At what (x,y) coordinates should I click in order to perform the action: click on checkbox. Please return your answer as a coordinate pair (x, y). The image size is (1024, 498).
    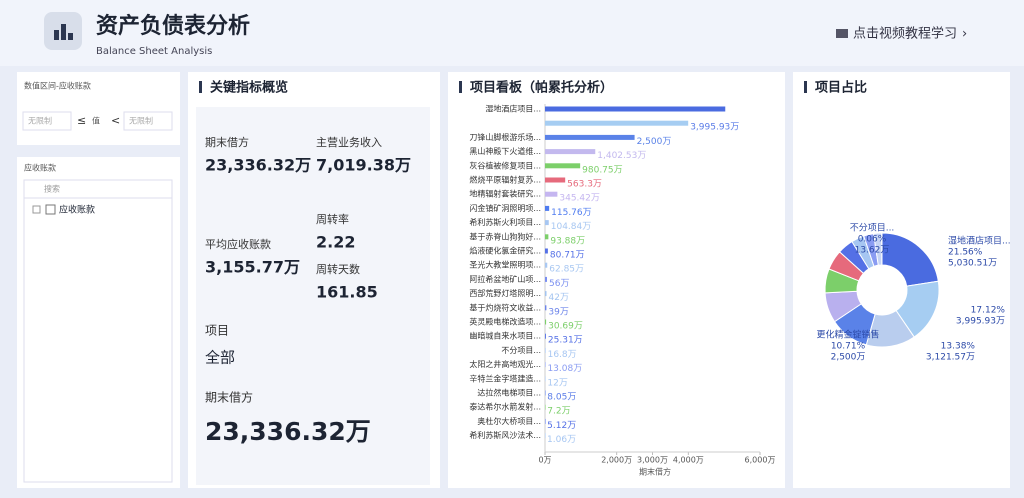
    Looking at the image, I should click on (50, 209).